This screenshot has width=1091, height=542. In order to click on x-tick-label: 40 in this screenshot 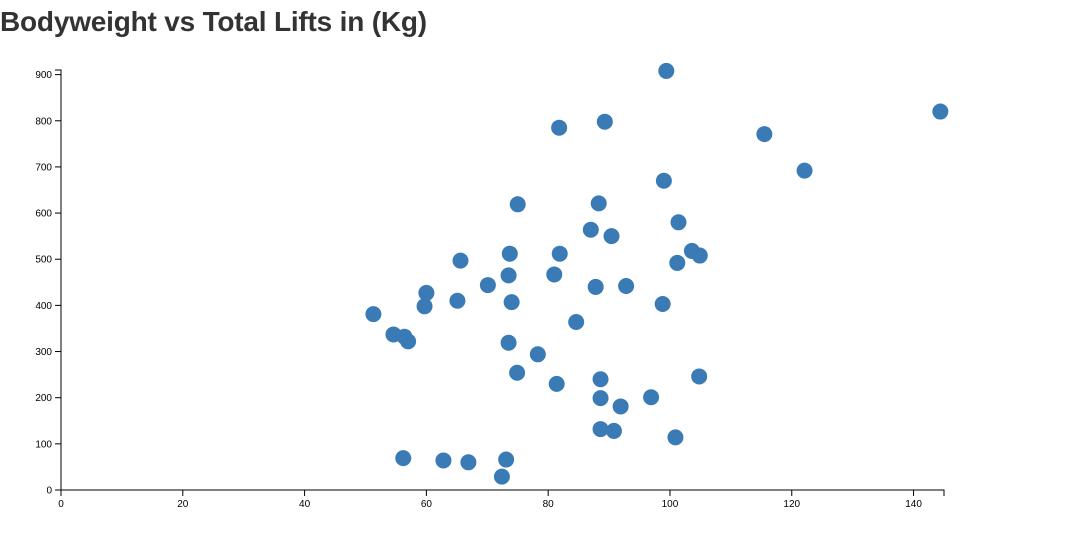, I will do `click(305, 504)`.